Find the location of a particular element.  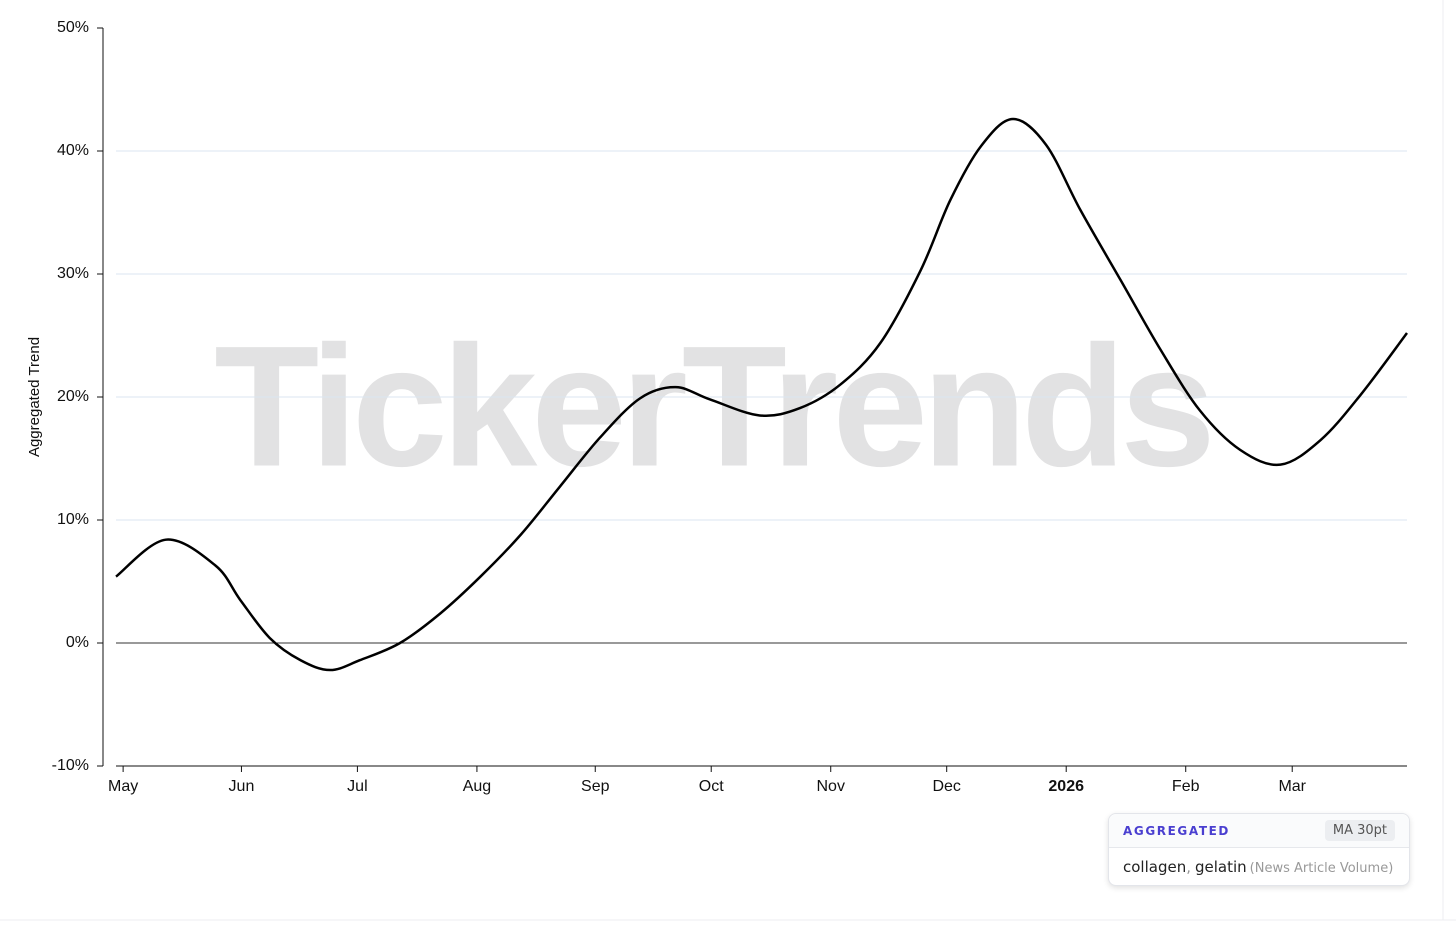

legend-term: gelatin is located at coordinates (1221, 867).